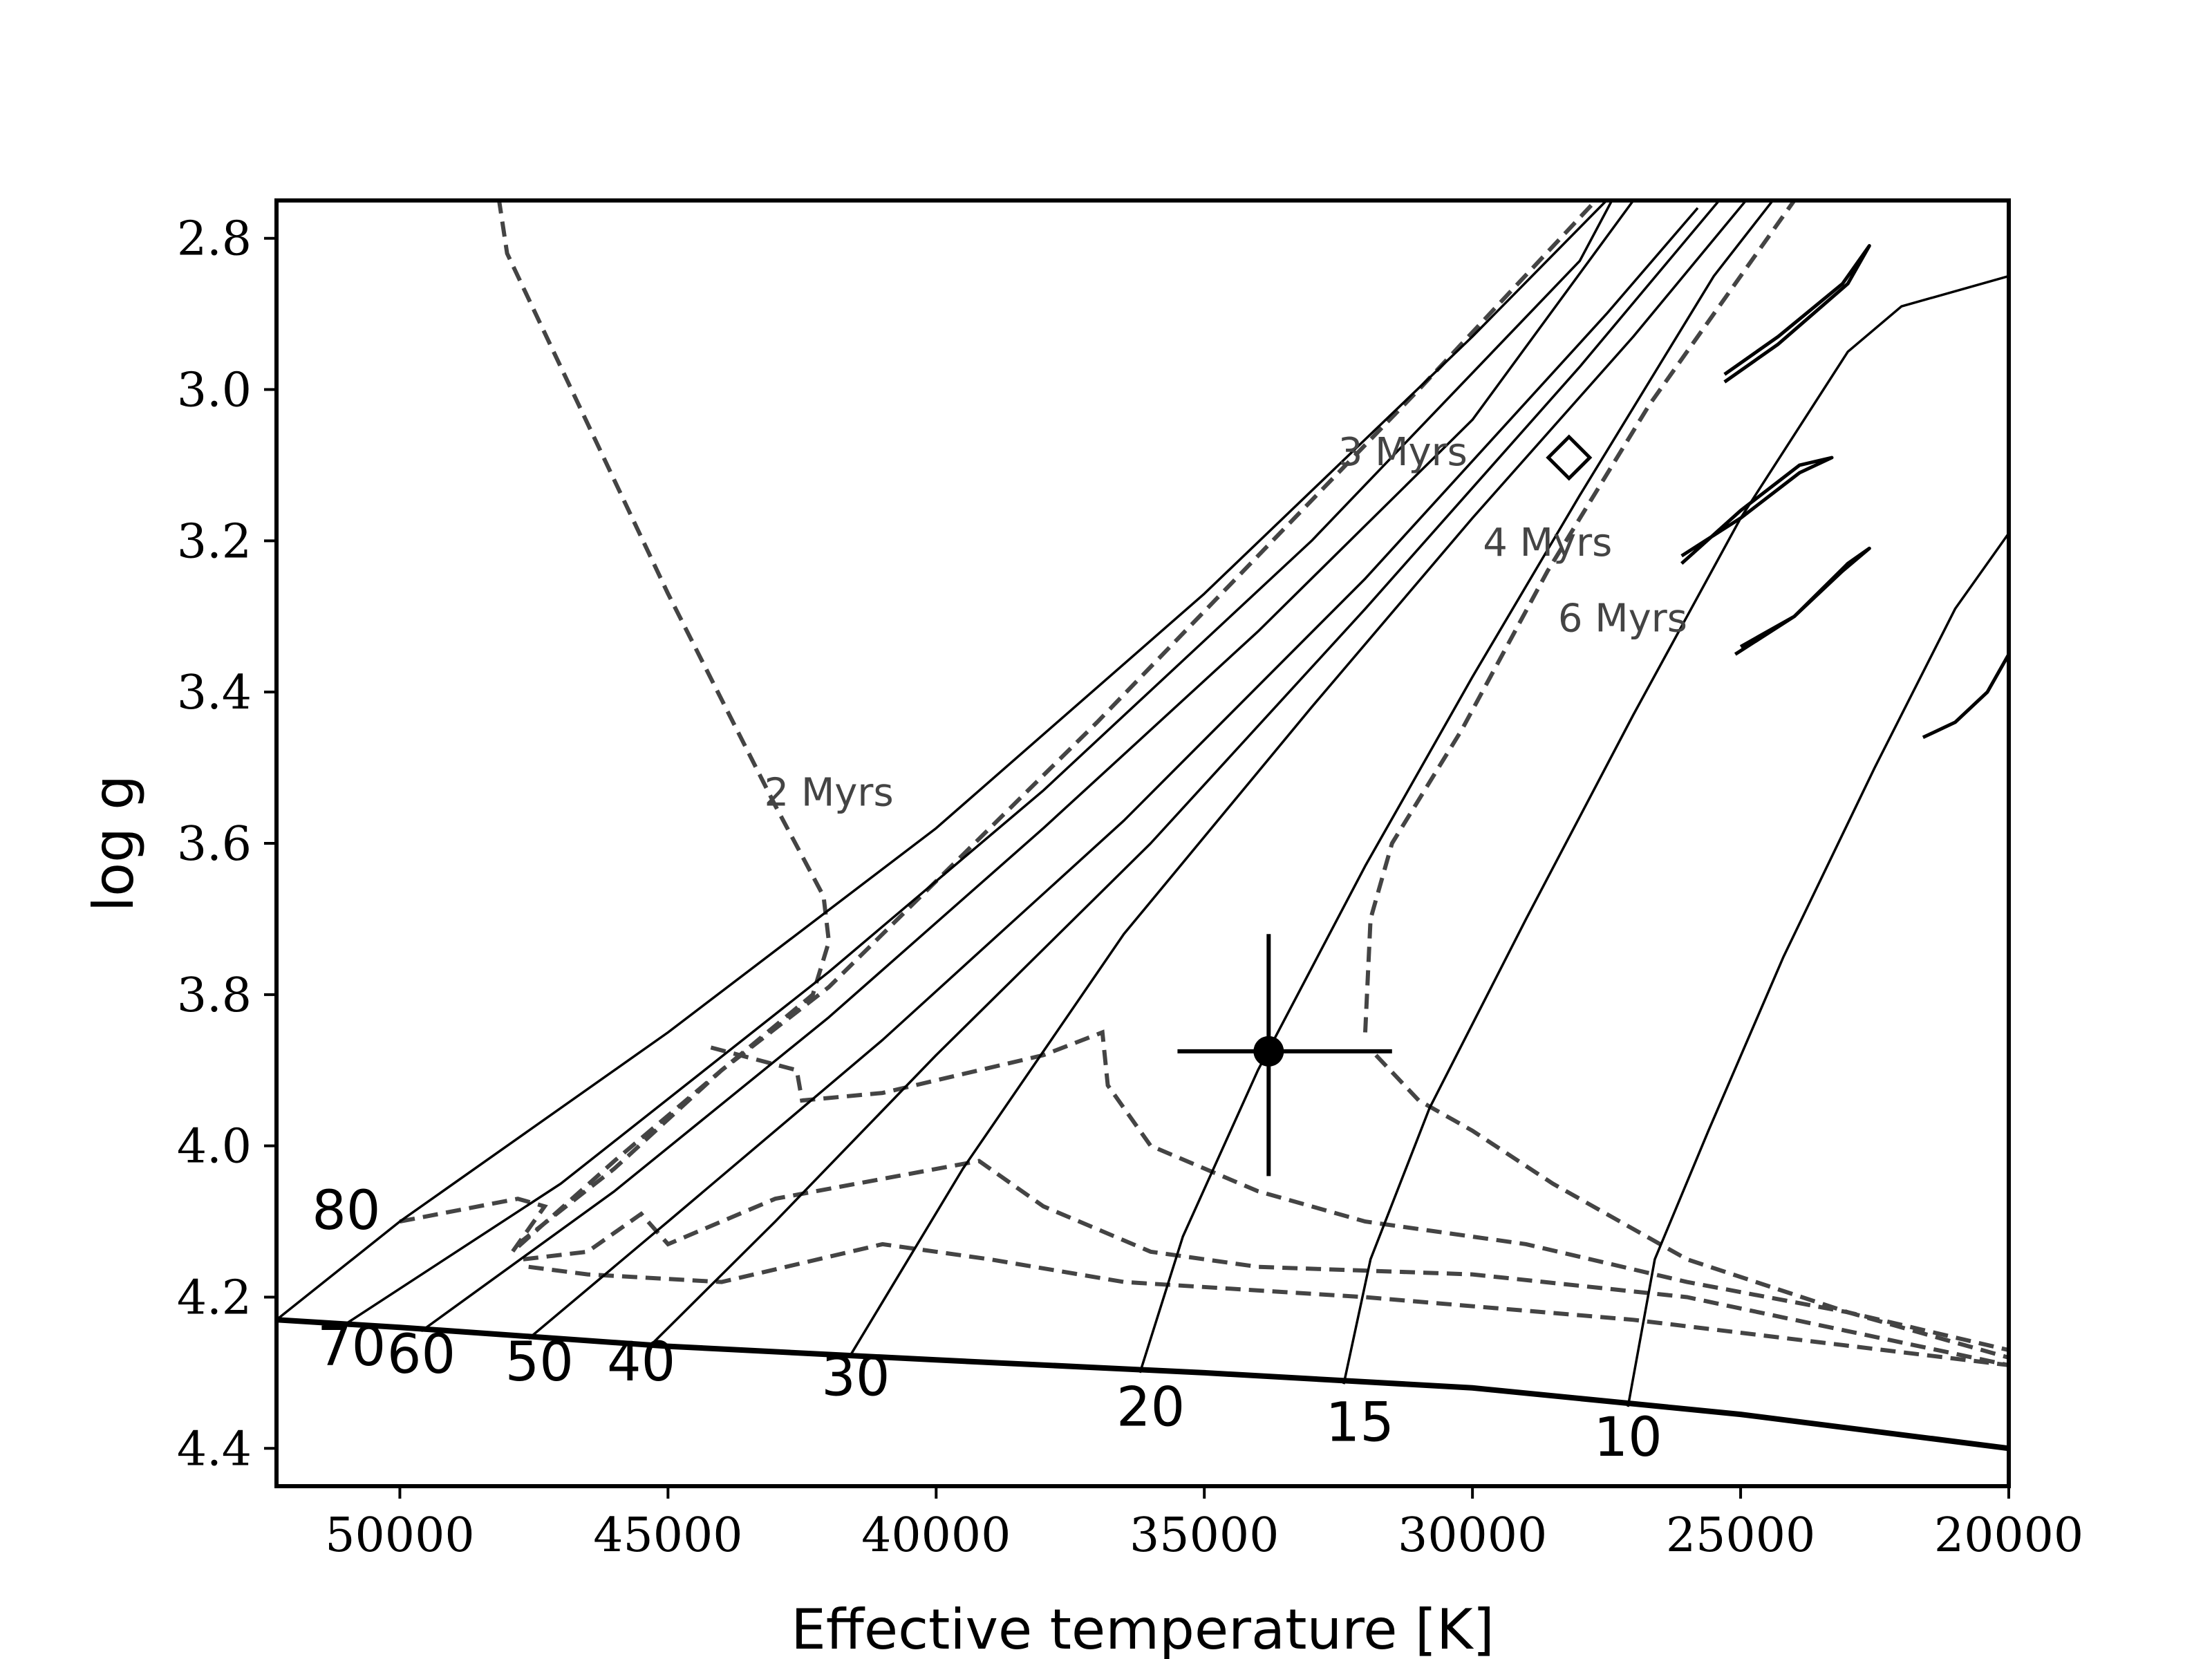  I want to click on y-tick-label-3: 3.0, so click(215, 391).